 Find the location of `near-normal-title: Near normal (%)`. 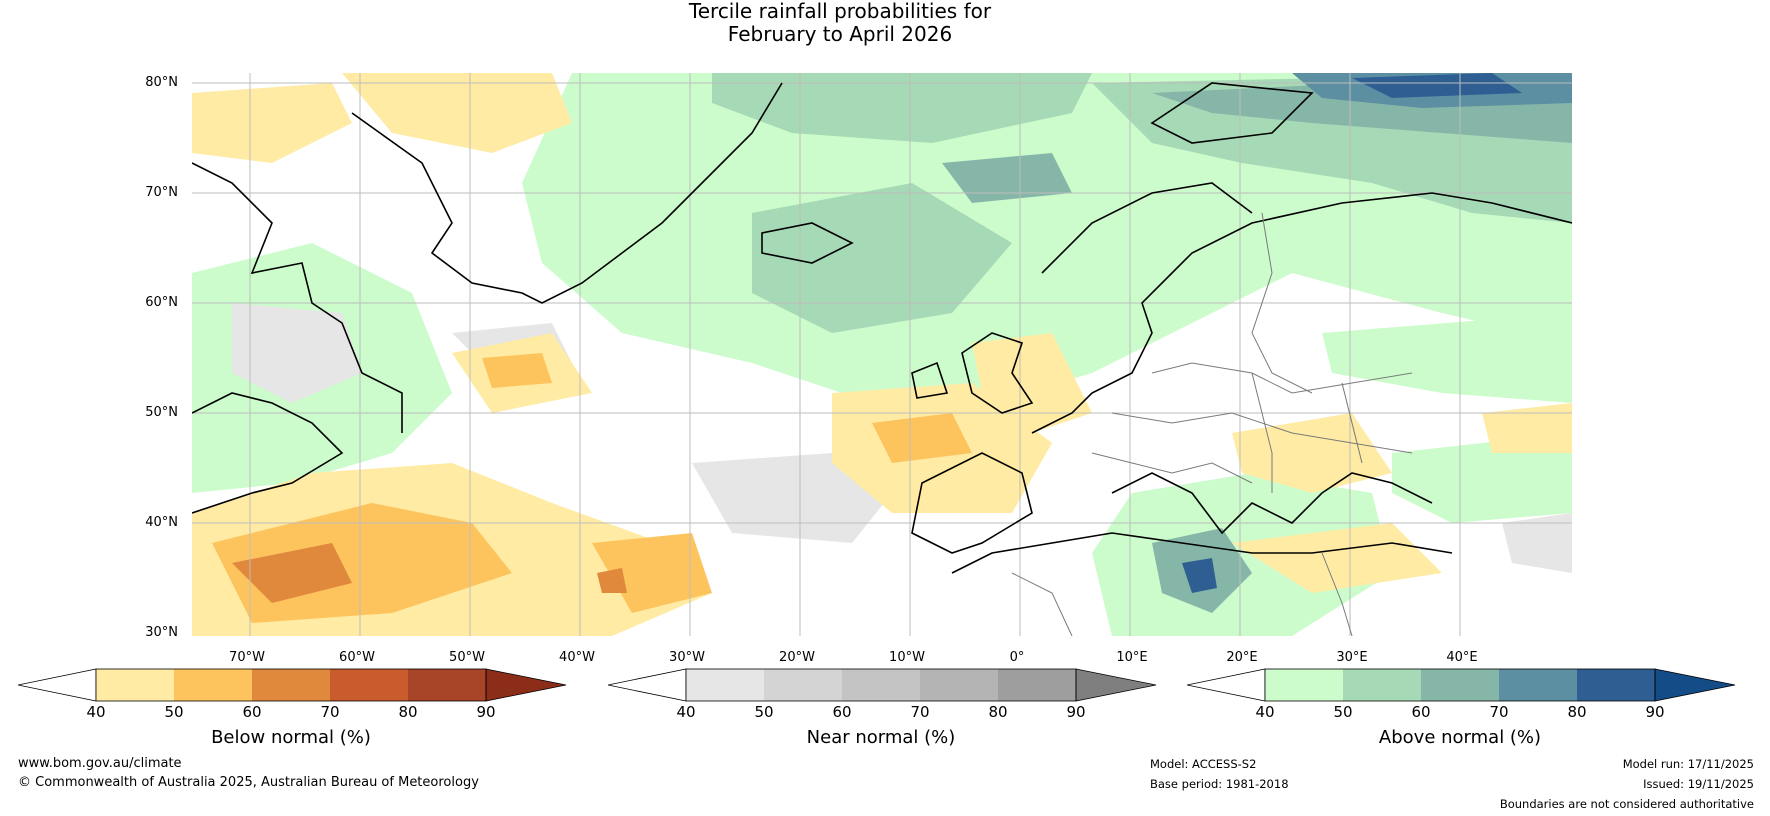

near-normal-title: Near normal (%) is located at coordinates (881, 737).